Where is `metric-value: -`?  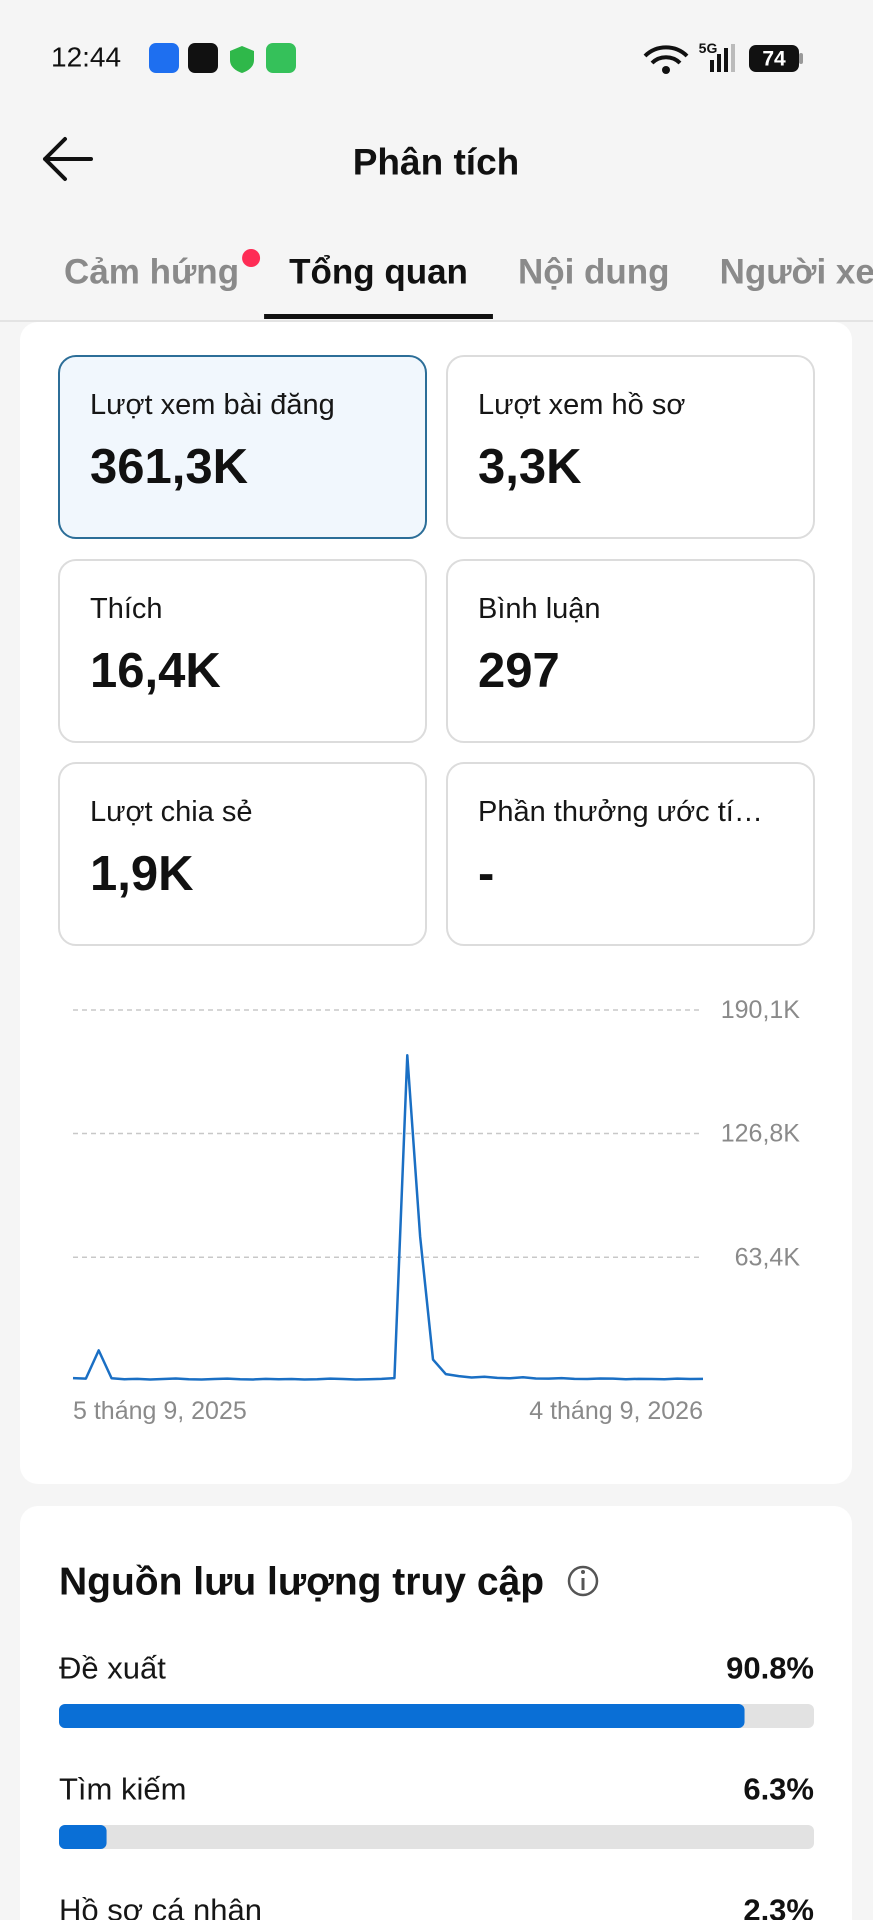
metric-value: - is located at coordinates (486, 874).